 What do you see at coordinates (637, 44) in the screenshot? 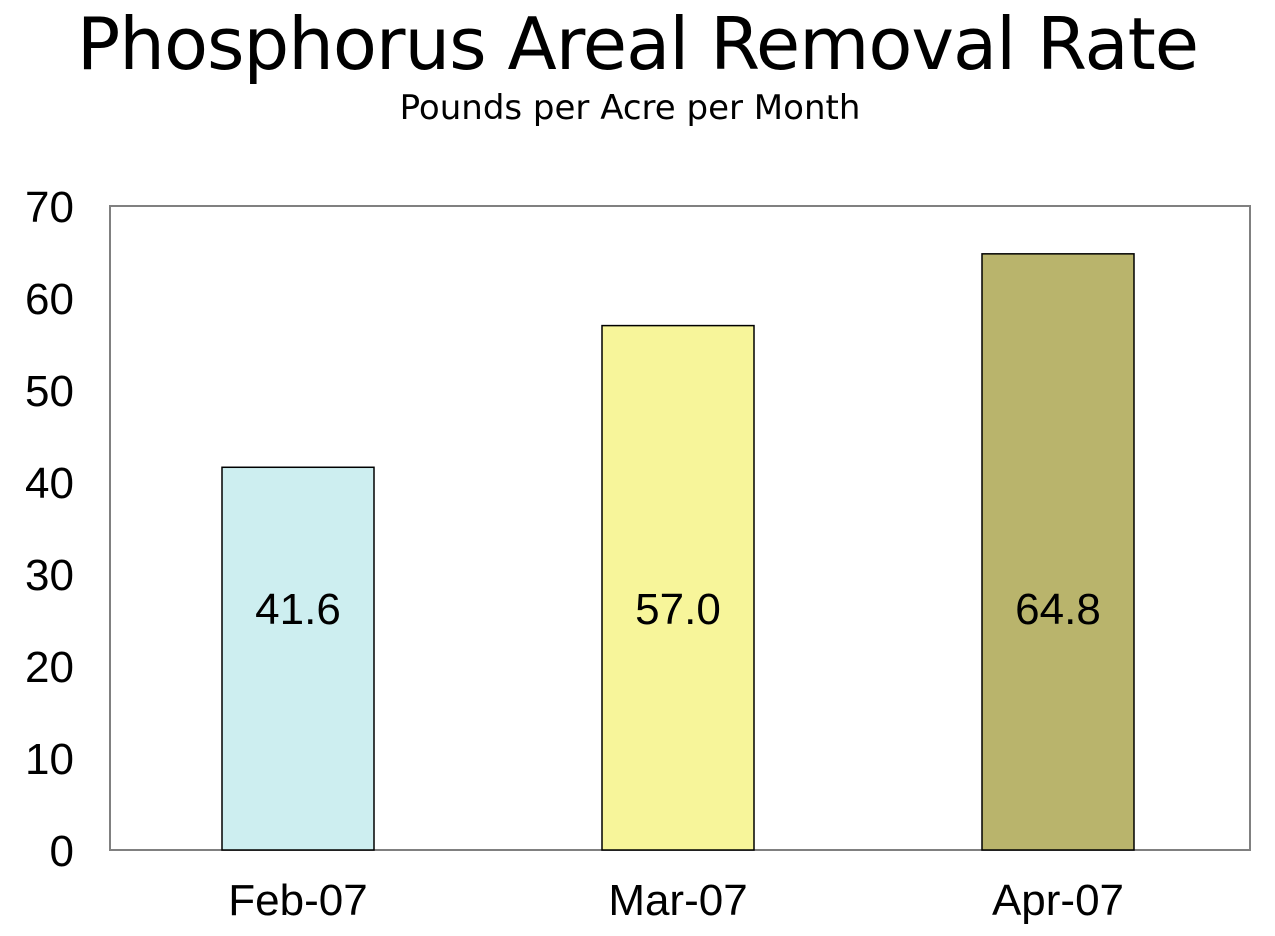
I see `chart-title: Phosphorus Areal Removal Rate` at bounding box center [637, 44].